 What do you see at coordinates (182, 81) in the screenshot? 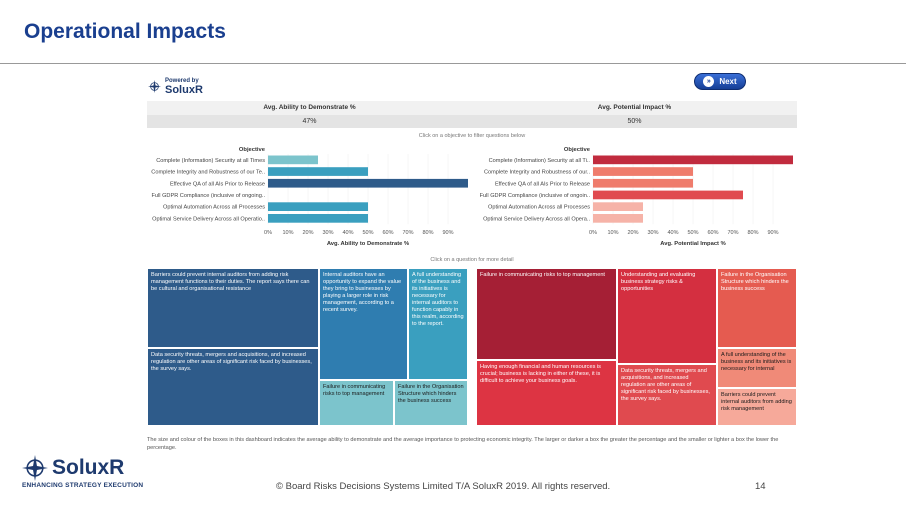
I see `powered-by-label: Powered by` at bounding box center [182, 81].